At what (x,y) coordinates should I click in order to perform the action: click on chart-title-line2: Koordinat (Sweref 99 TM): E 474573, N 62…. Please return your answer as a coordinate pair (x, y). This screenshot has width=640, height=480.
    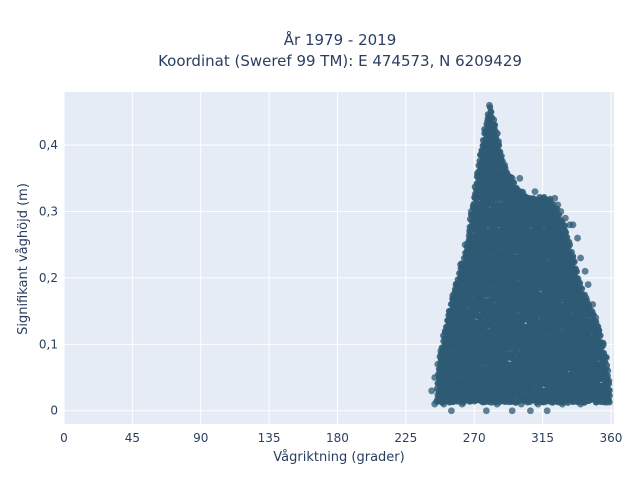
    Looking at the image, I should click on (340, 61).